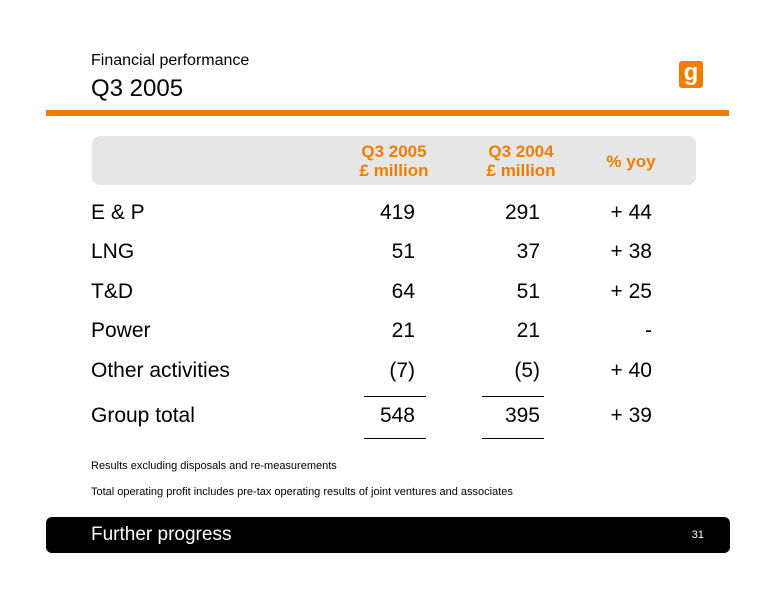 The image size is (776, 600). I want to click on header-subtitle: Financial performance, so click(170, 60).